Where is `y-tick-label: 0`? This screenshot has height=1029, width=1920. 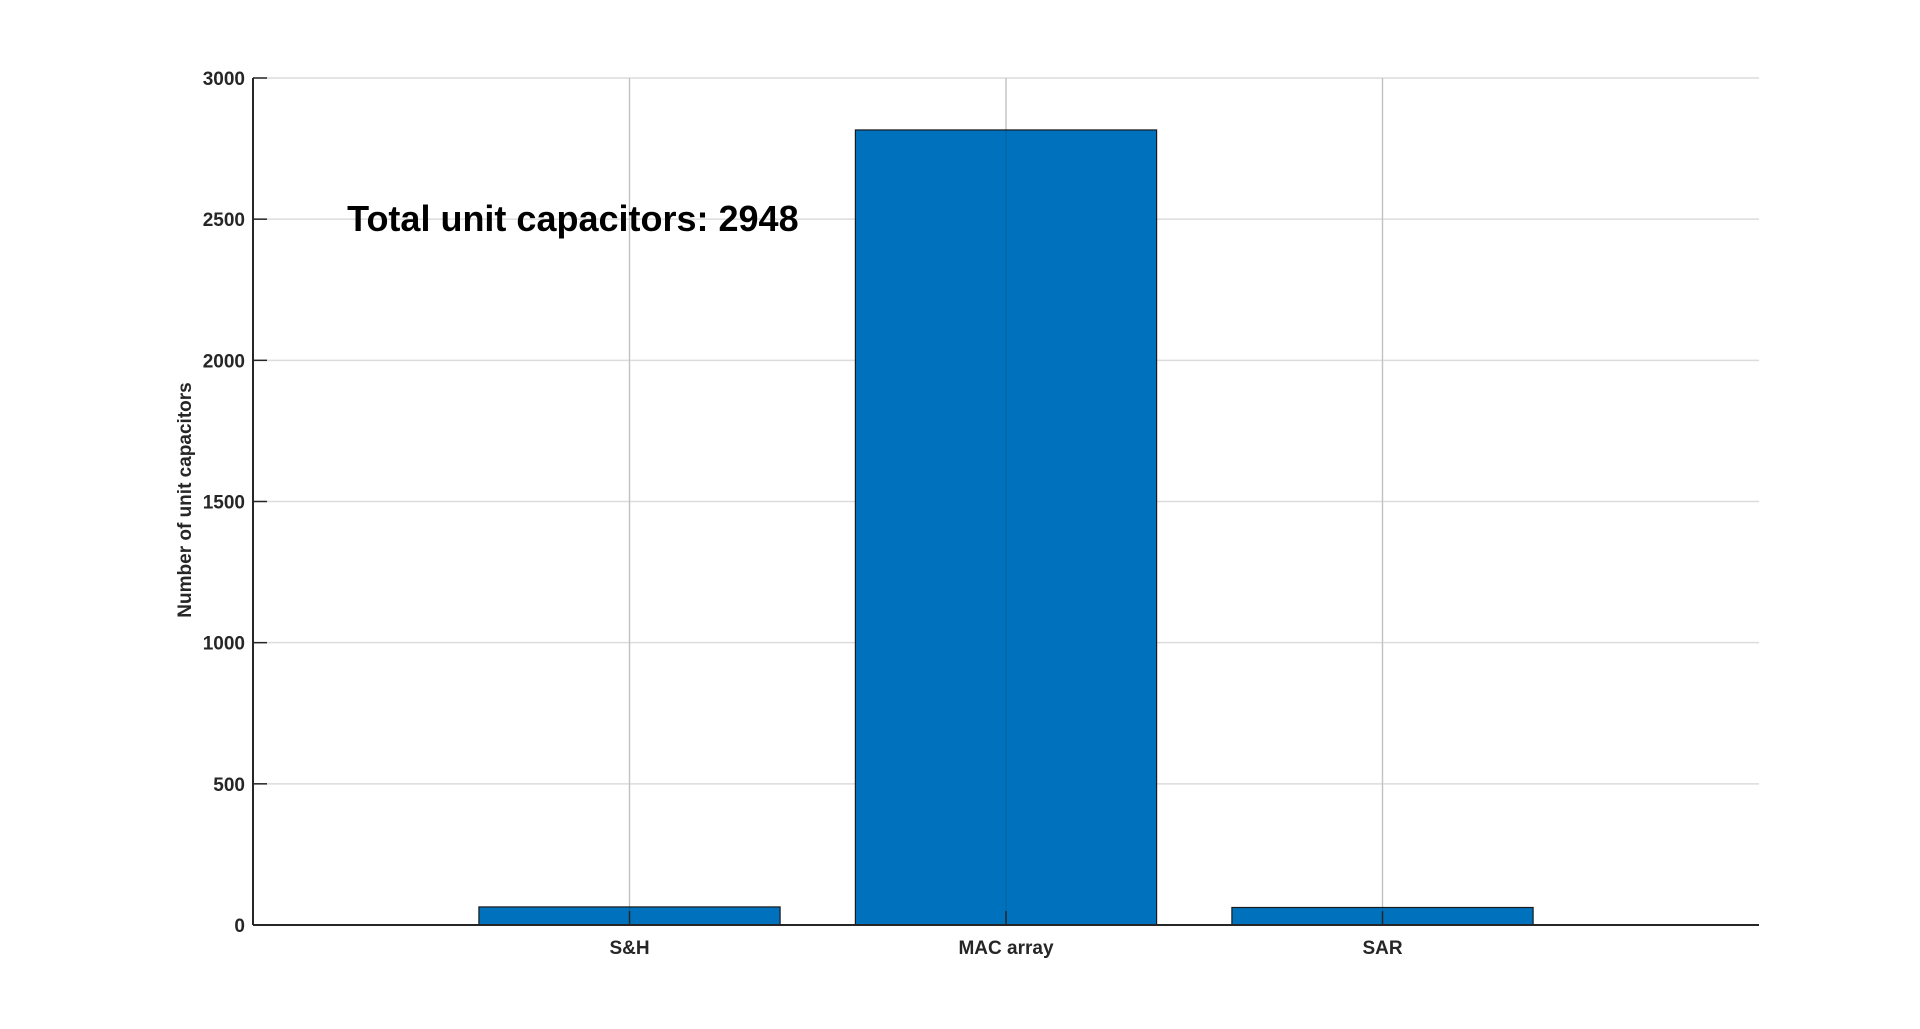 y-tick-label: 0 is located at coordinates (239, 926).